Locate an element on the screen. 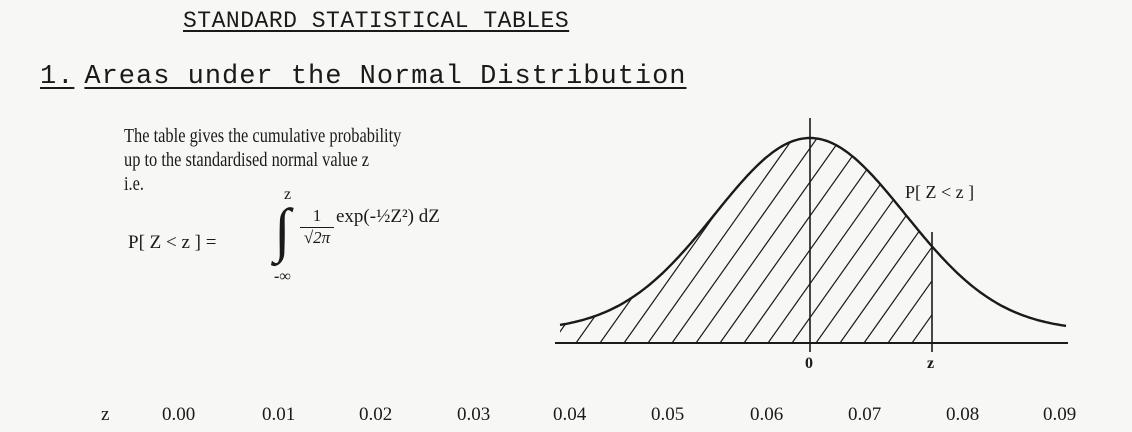 The width and height of the screenshot is (1132, 432). probability-formula: P[ Z < z ] = z ∫ -∞ 1 √2π exp(-½Z²) dZ is located at coordinates (308, 244).